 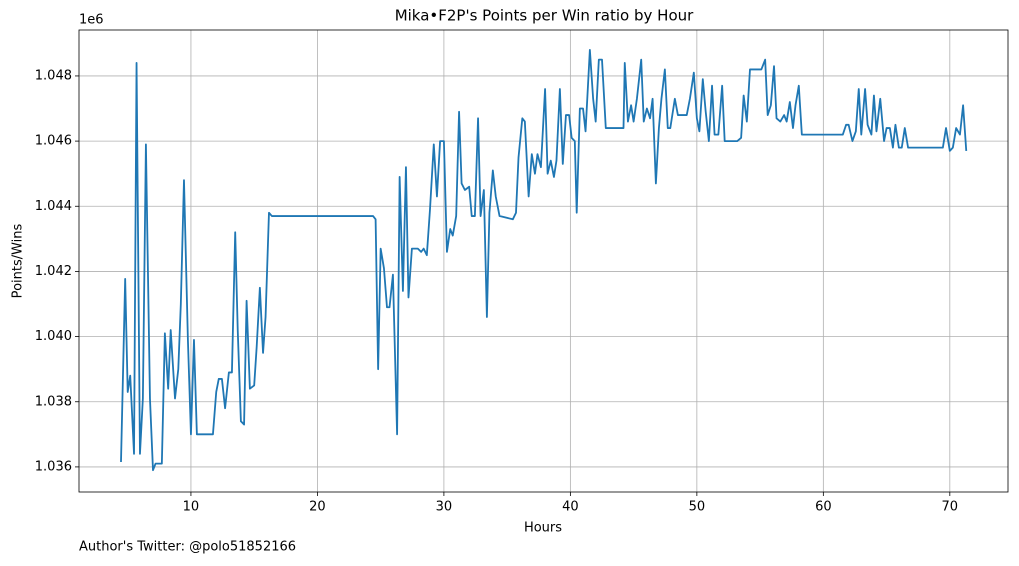 I want to click on x-tick-label: 10, so click(x=191, y=507).